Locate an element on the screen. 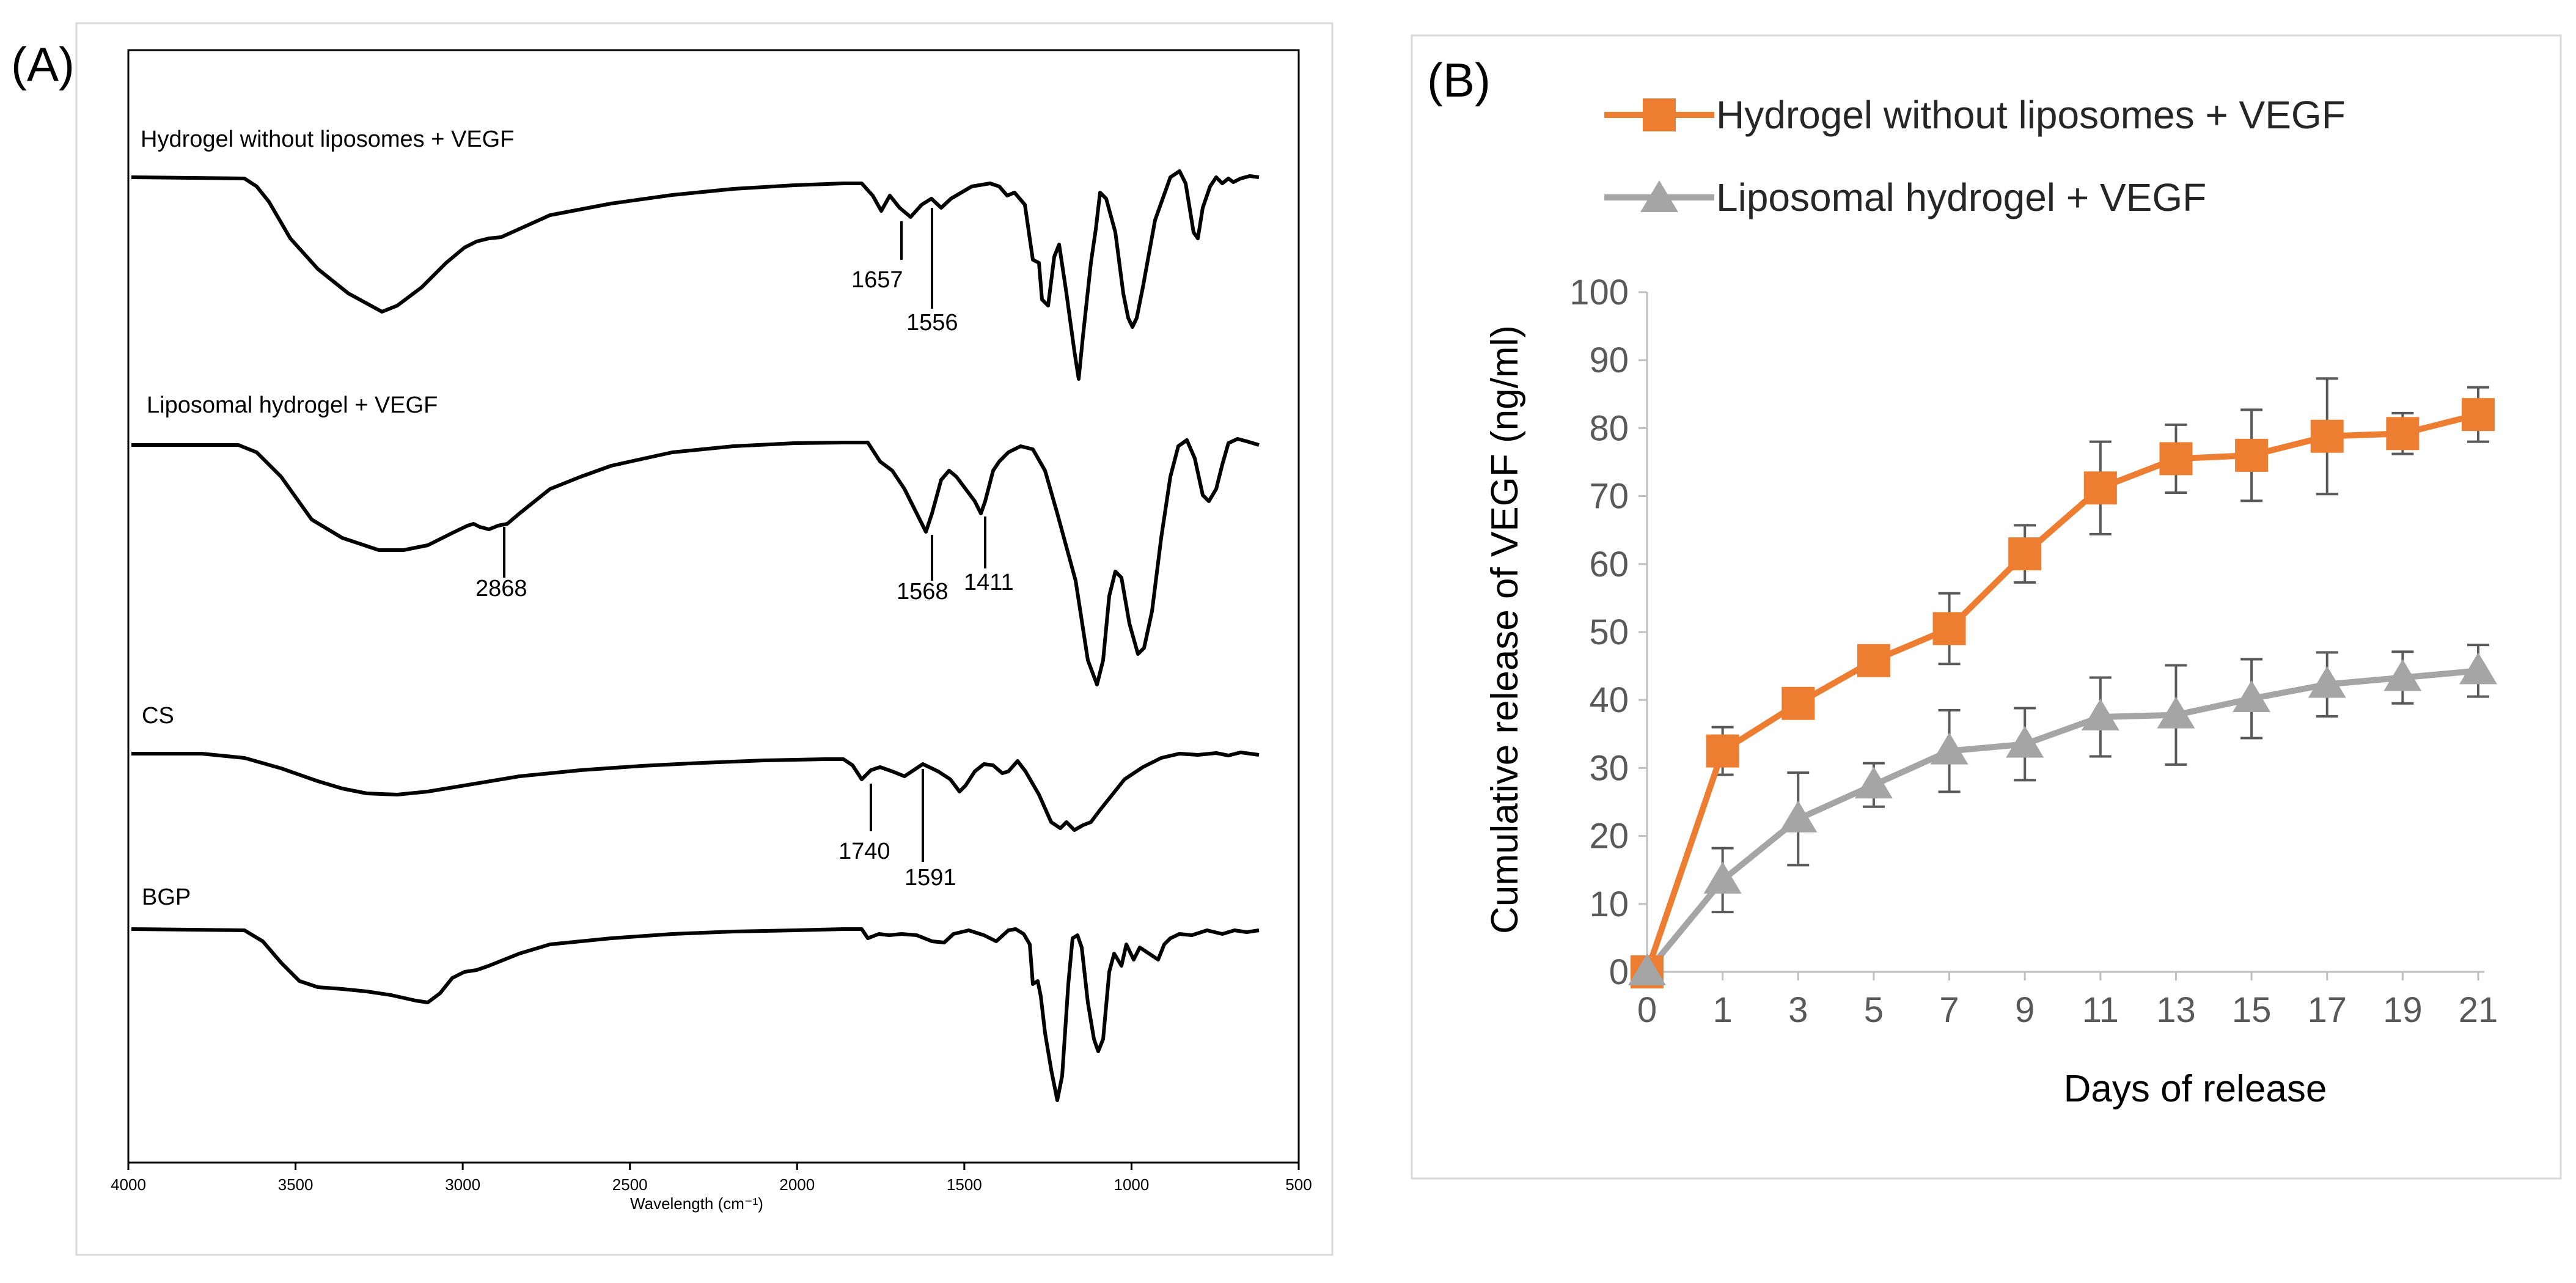 The height and width of the screenshot is (1283, 2576). legend-label-hydrogel: Hydrogel without liposomes + VEGF is located at coordinates (2031, 115).